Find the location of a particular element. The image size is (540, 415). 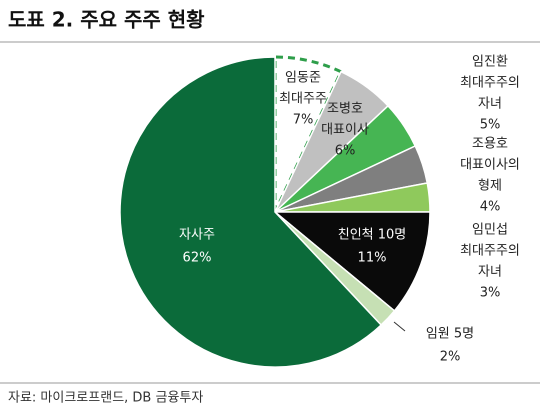

value-label: 3% is located at coordinates (490, 293).